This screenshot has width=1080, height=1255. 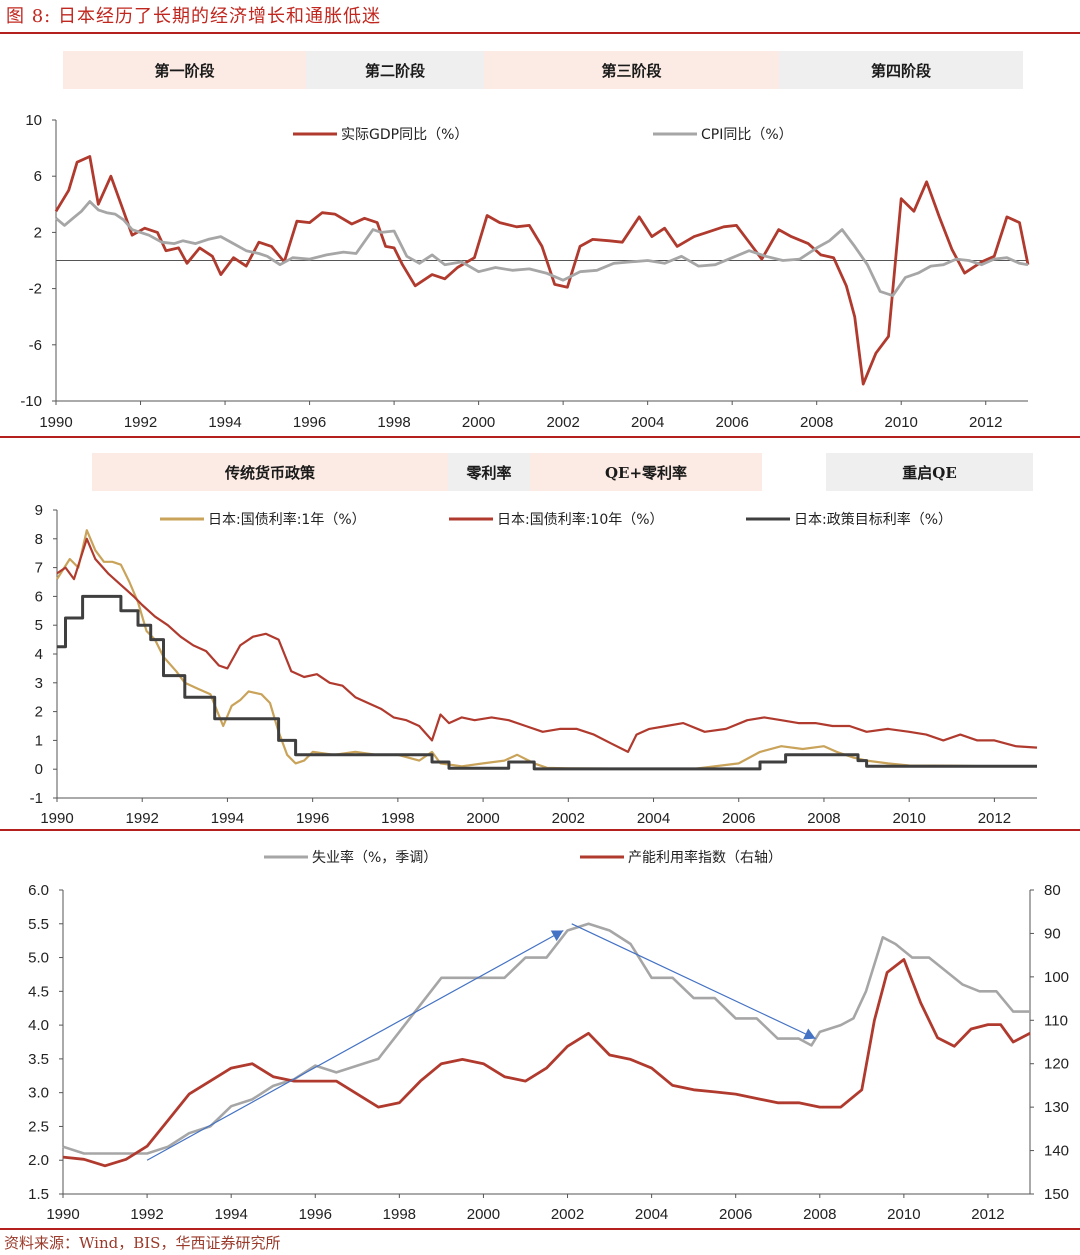 What do you see at coordinates (929, 472) in the screenshot?
I see `policy-restart-qe: 重启QE` at bounding box center [929, 472].